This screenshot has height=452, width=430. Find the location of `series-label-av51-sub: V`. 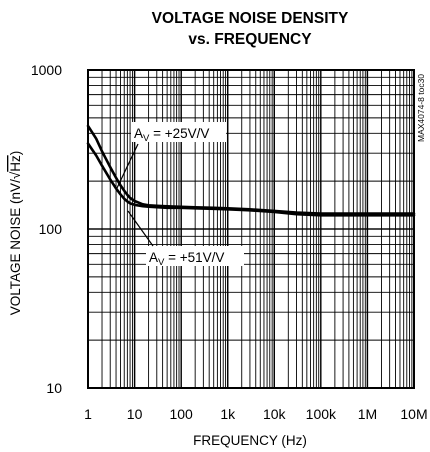

series-label-av51-sub: V is located at coordinates (161, 262).